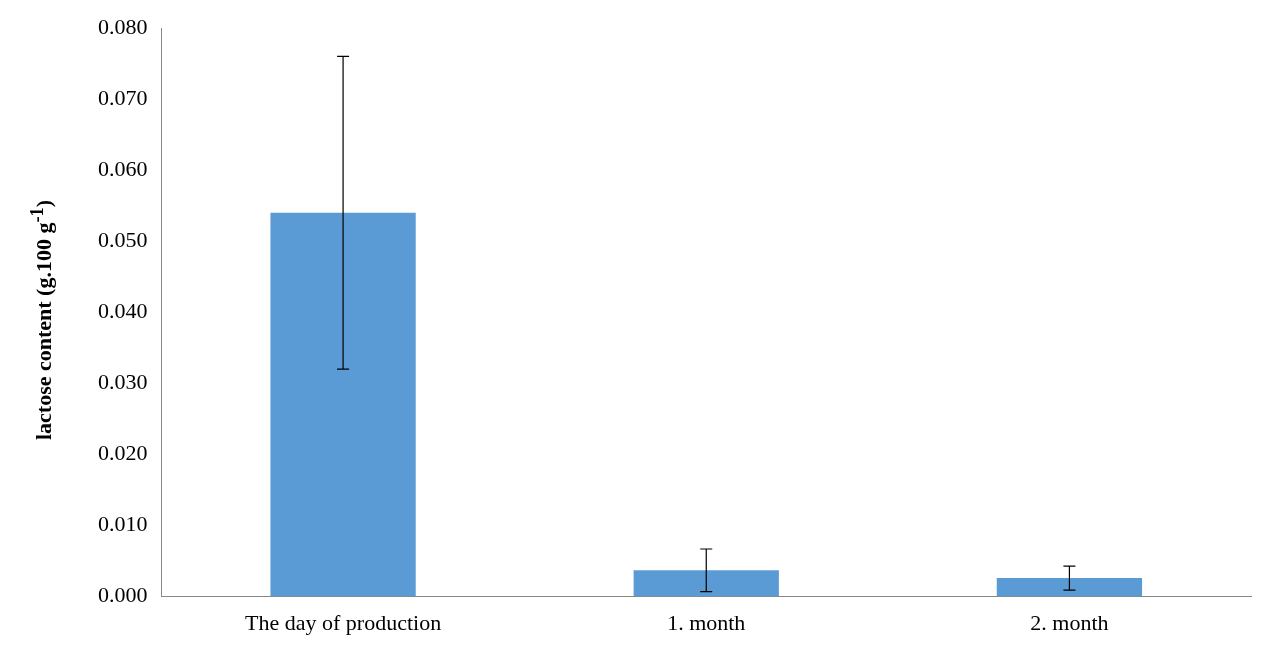  Describe the element at coordinates (123, 382) in the screenshot. I see `y-tick-label: 0.030` at that location.